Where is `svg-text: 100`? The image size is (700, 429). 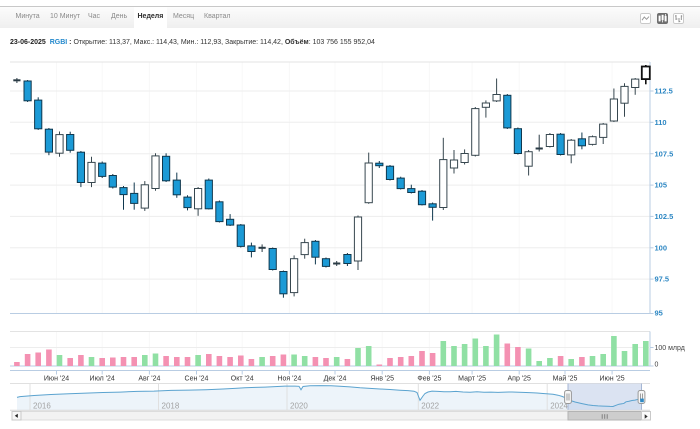 svg-text: 100 is located at coordinates (661, 247).